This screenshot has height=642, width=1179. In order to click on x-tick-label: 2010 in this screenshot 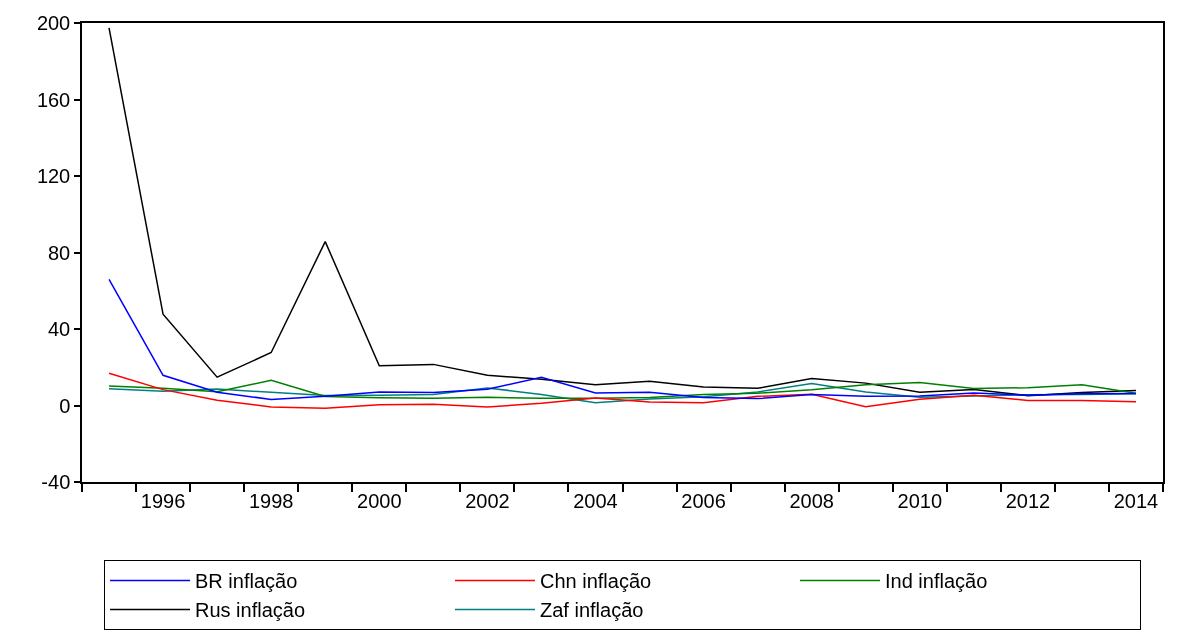, I will do `click(920, 500)`.